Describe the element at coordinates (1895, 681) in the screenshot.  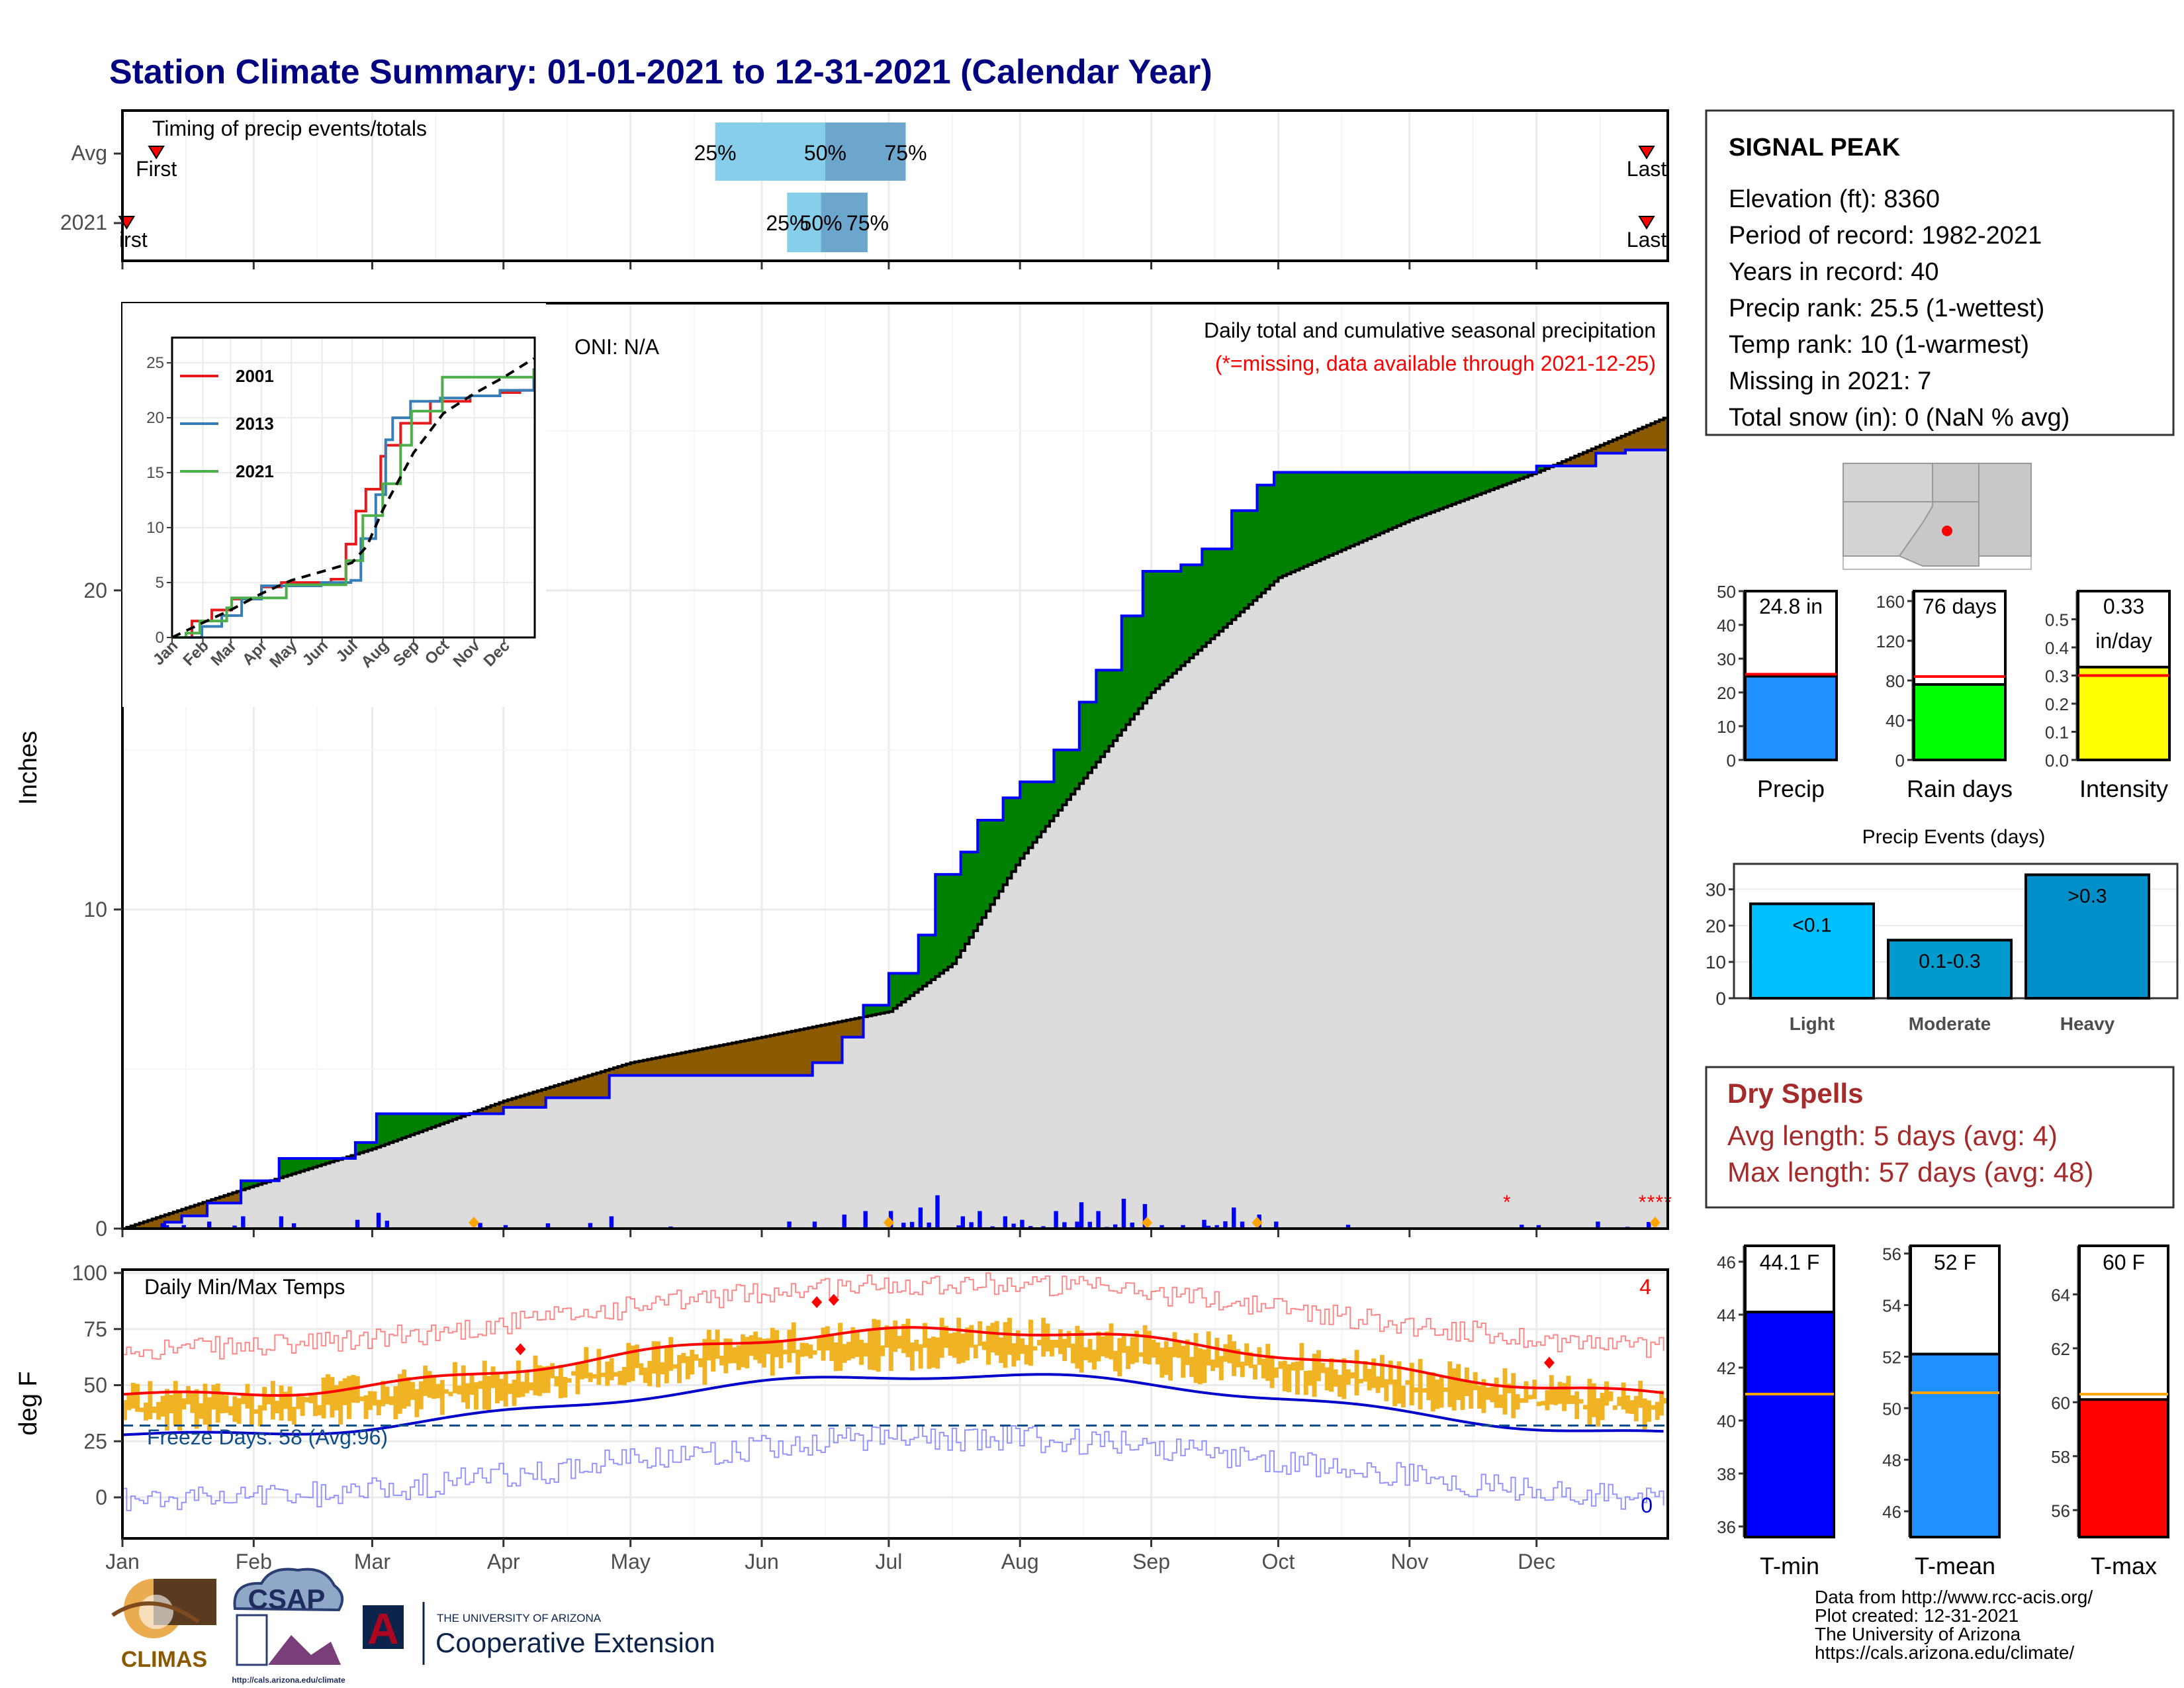
I see `ytick-label: 80` at that location.